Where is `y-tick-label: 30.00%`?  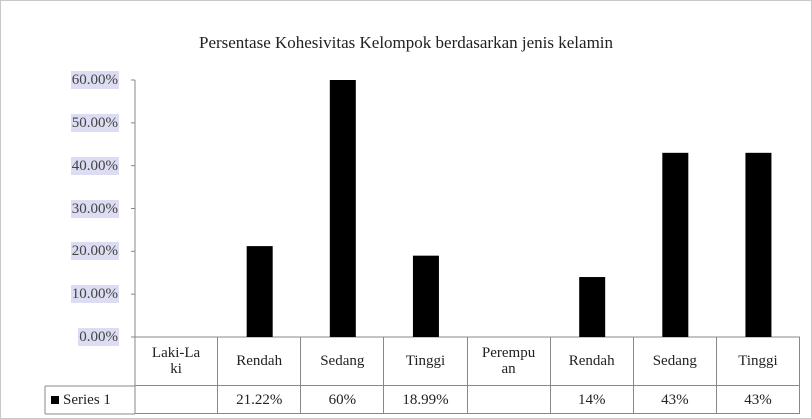
y-tick-label: 30.00% is located at coordinates (94, 208).